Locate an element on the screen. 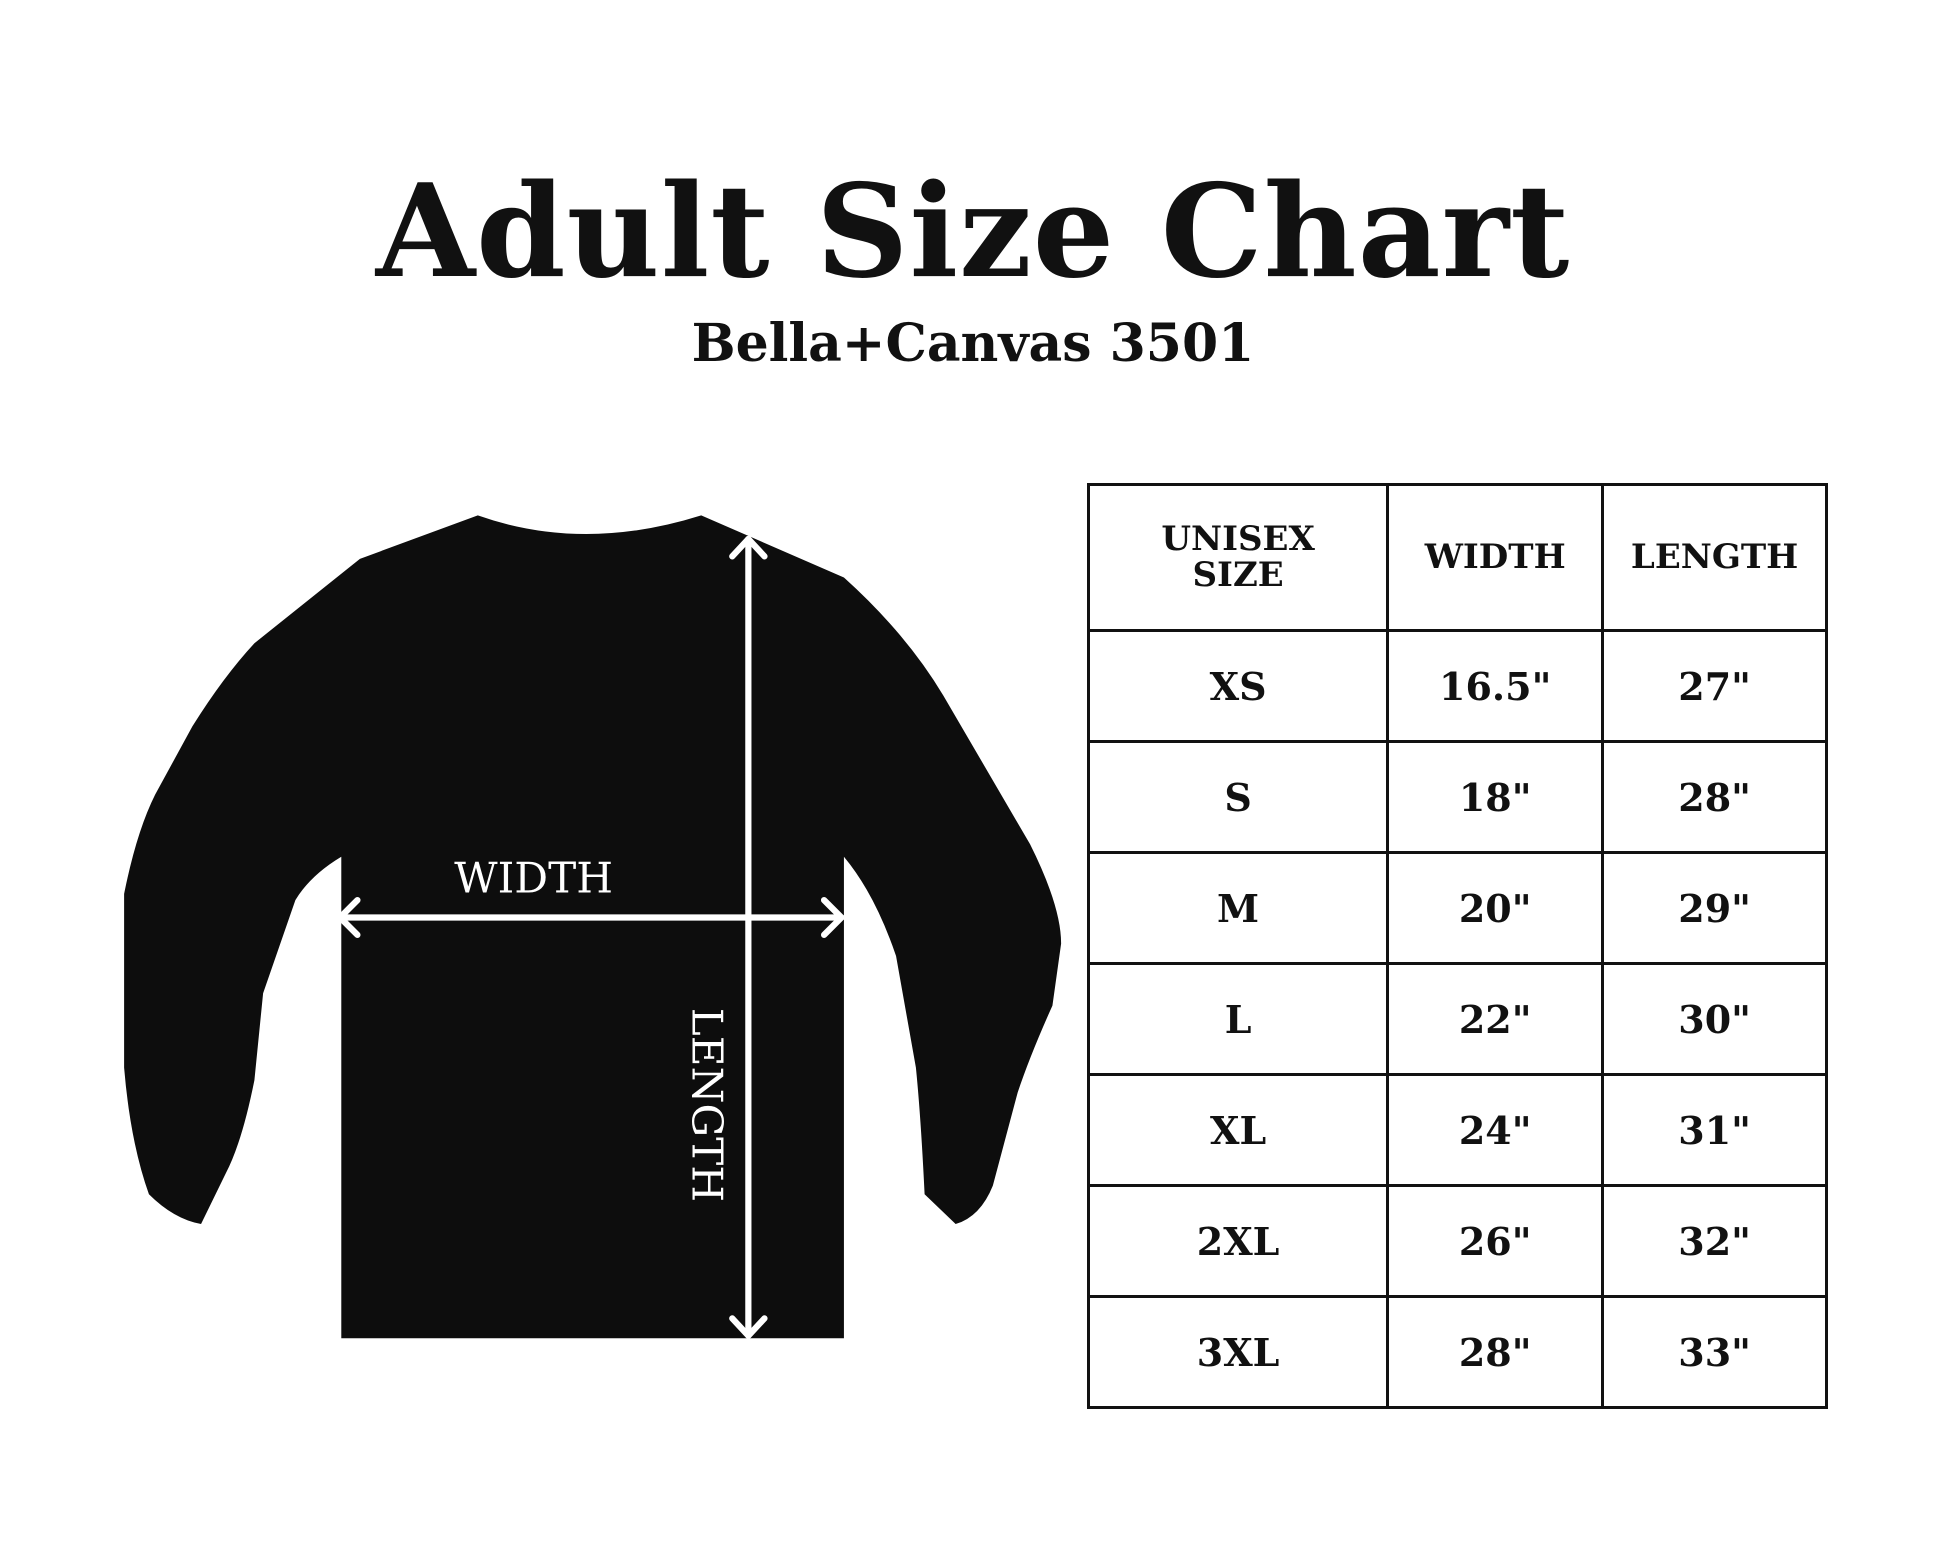  table-row: S 18" 28" is located at coordinates (1457, 797).